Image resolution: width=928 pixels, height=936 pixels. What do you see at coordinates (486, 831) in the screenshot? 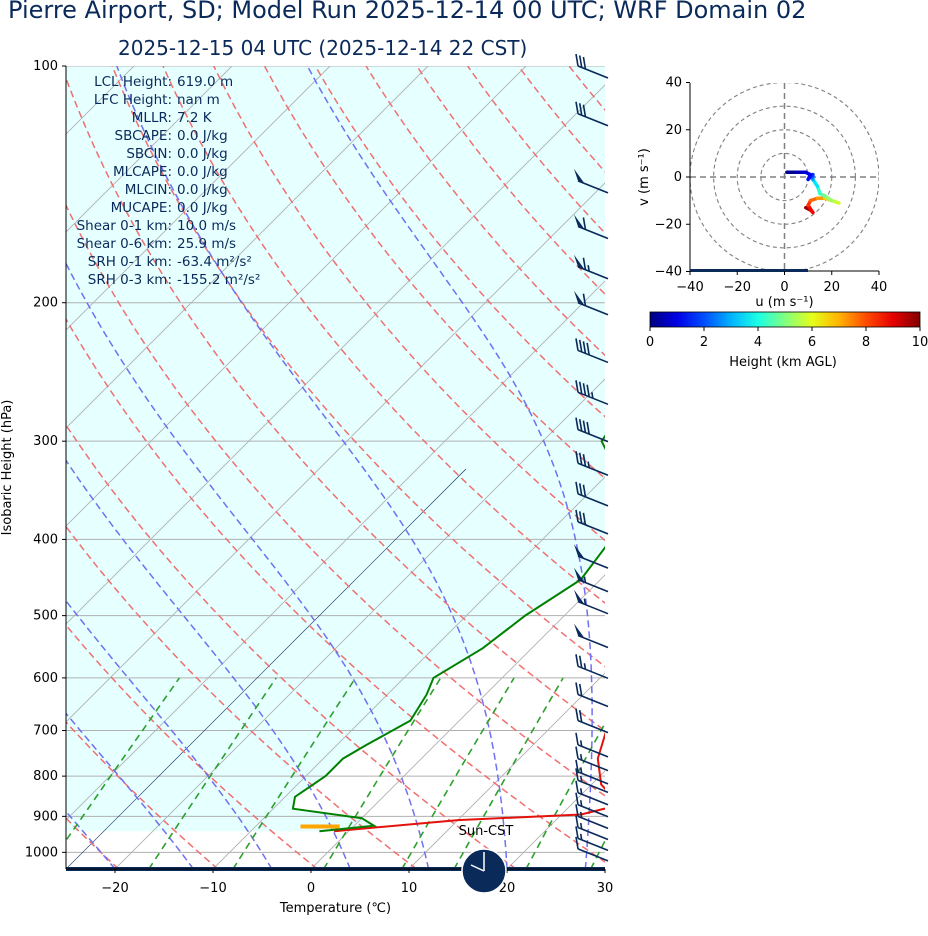
I see `clock-label: Sun-CST` at bounding box center [486, 831].